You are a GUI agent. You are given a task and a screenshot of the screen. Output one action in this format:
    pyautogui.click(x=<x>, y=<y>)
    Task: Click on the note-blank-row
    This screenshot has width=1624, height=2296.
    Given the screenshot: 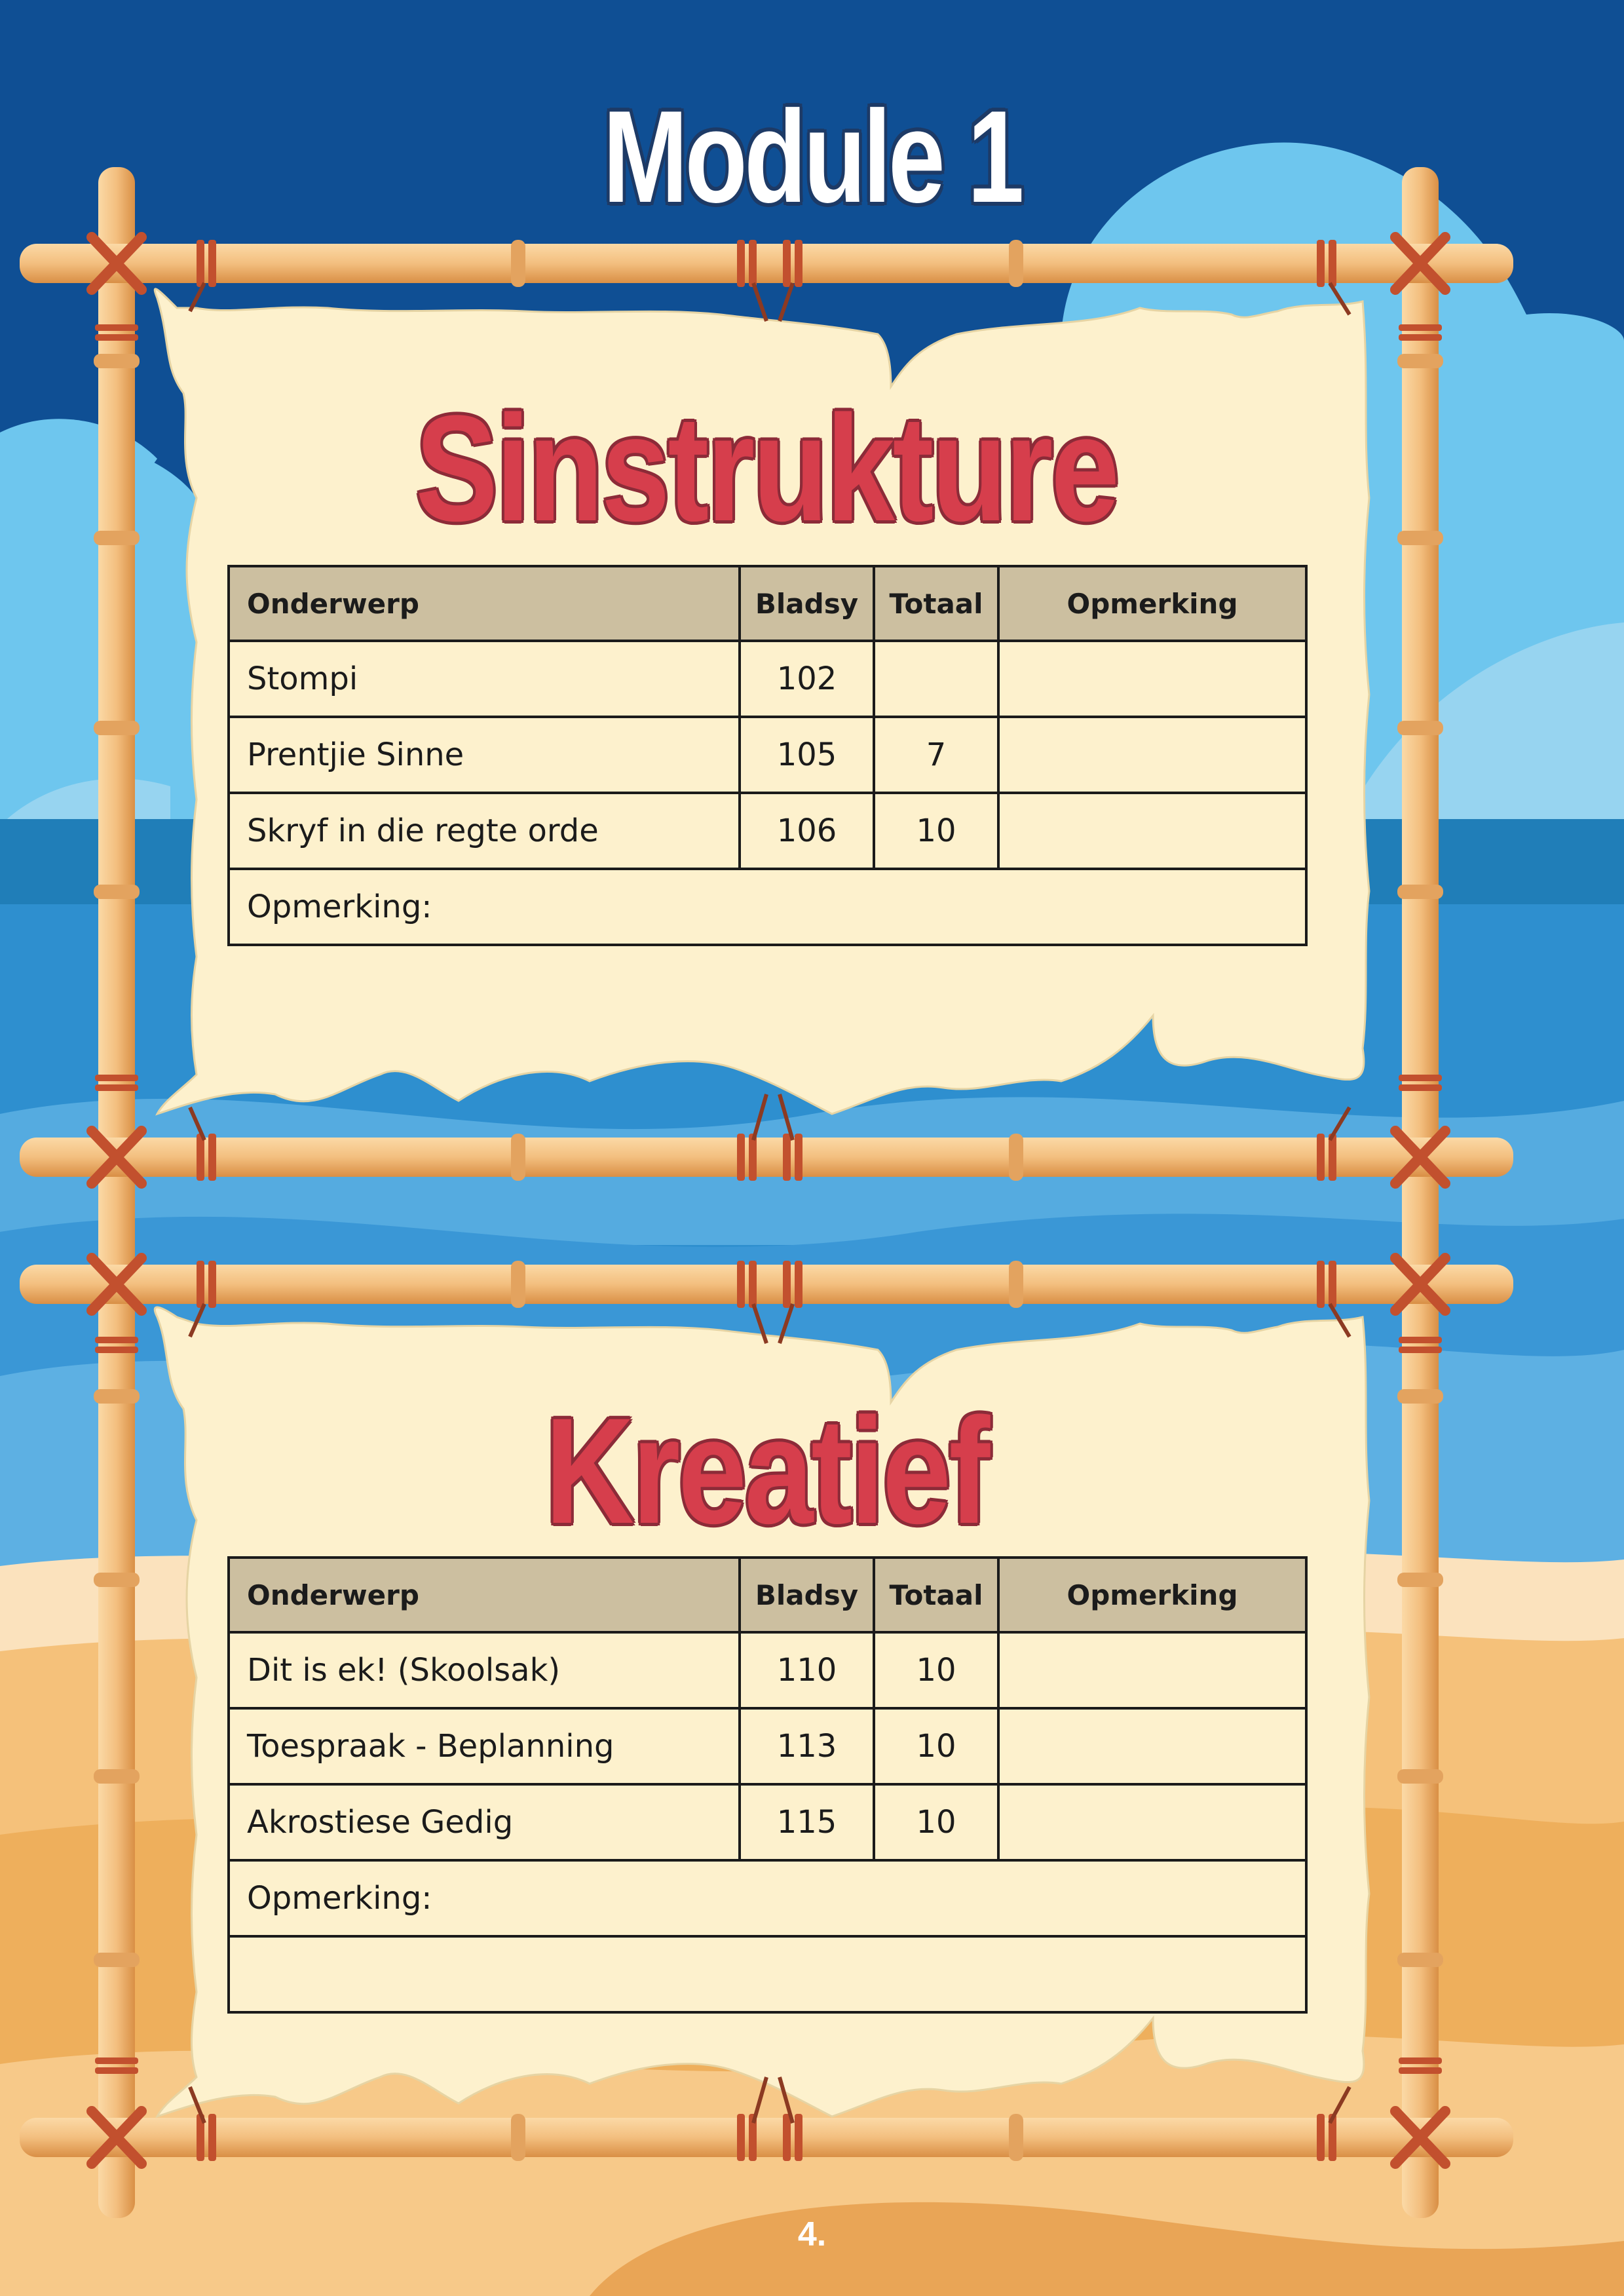 What is the action you would take?
    pyautogui.click(x=767, y=1974)
    